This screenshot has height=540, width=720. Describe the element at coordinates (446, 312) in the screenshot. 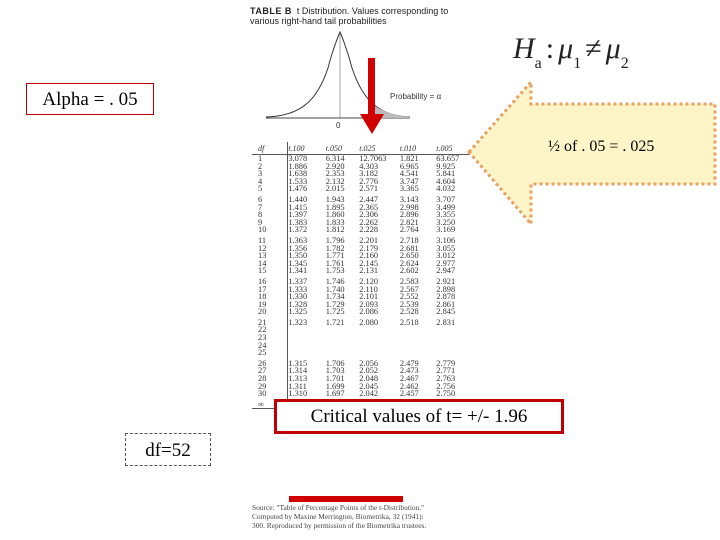

I see `value-cell: 2.845` at that location.